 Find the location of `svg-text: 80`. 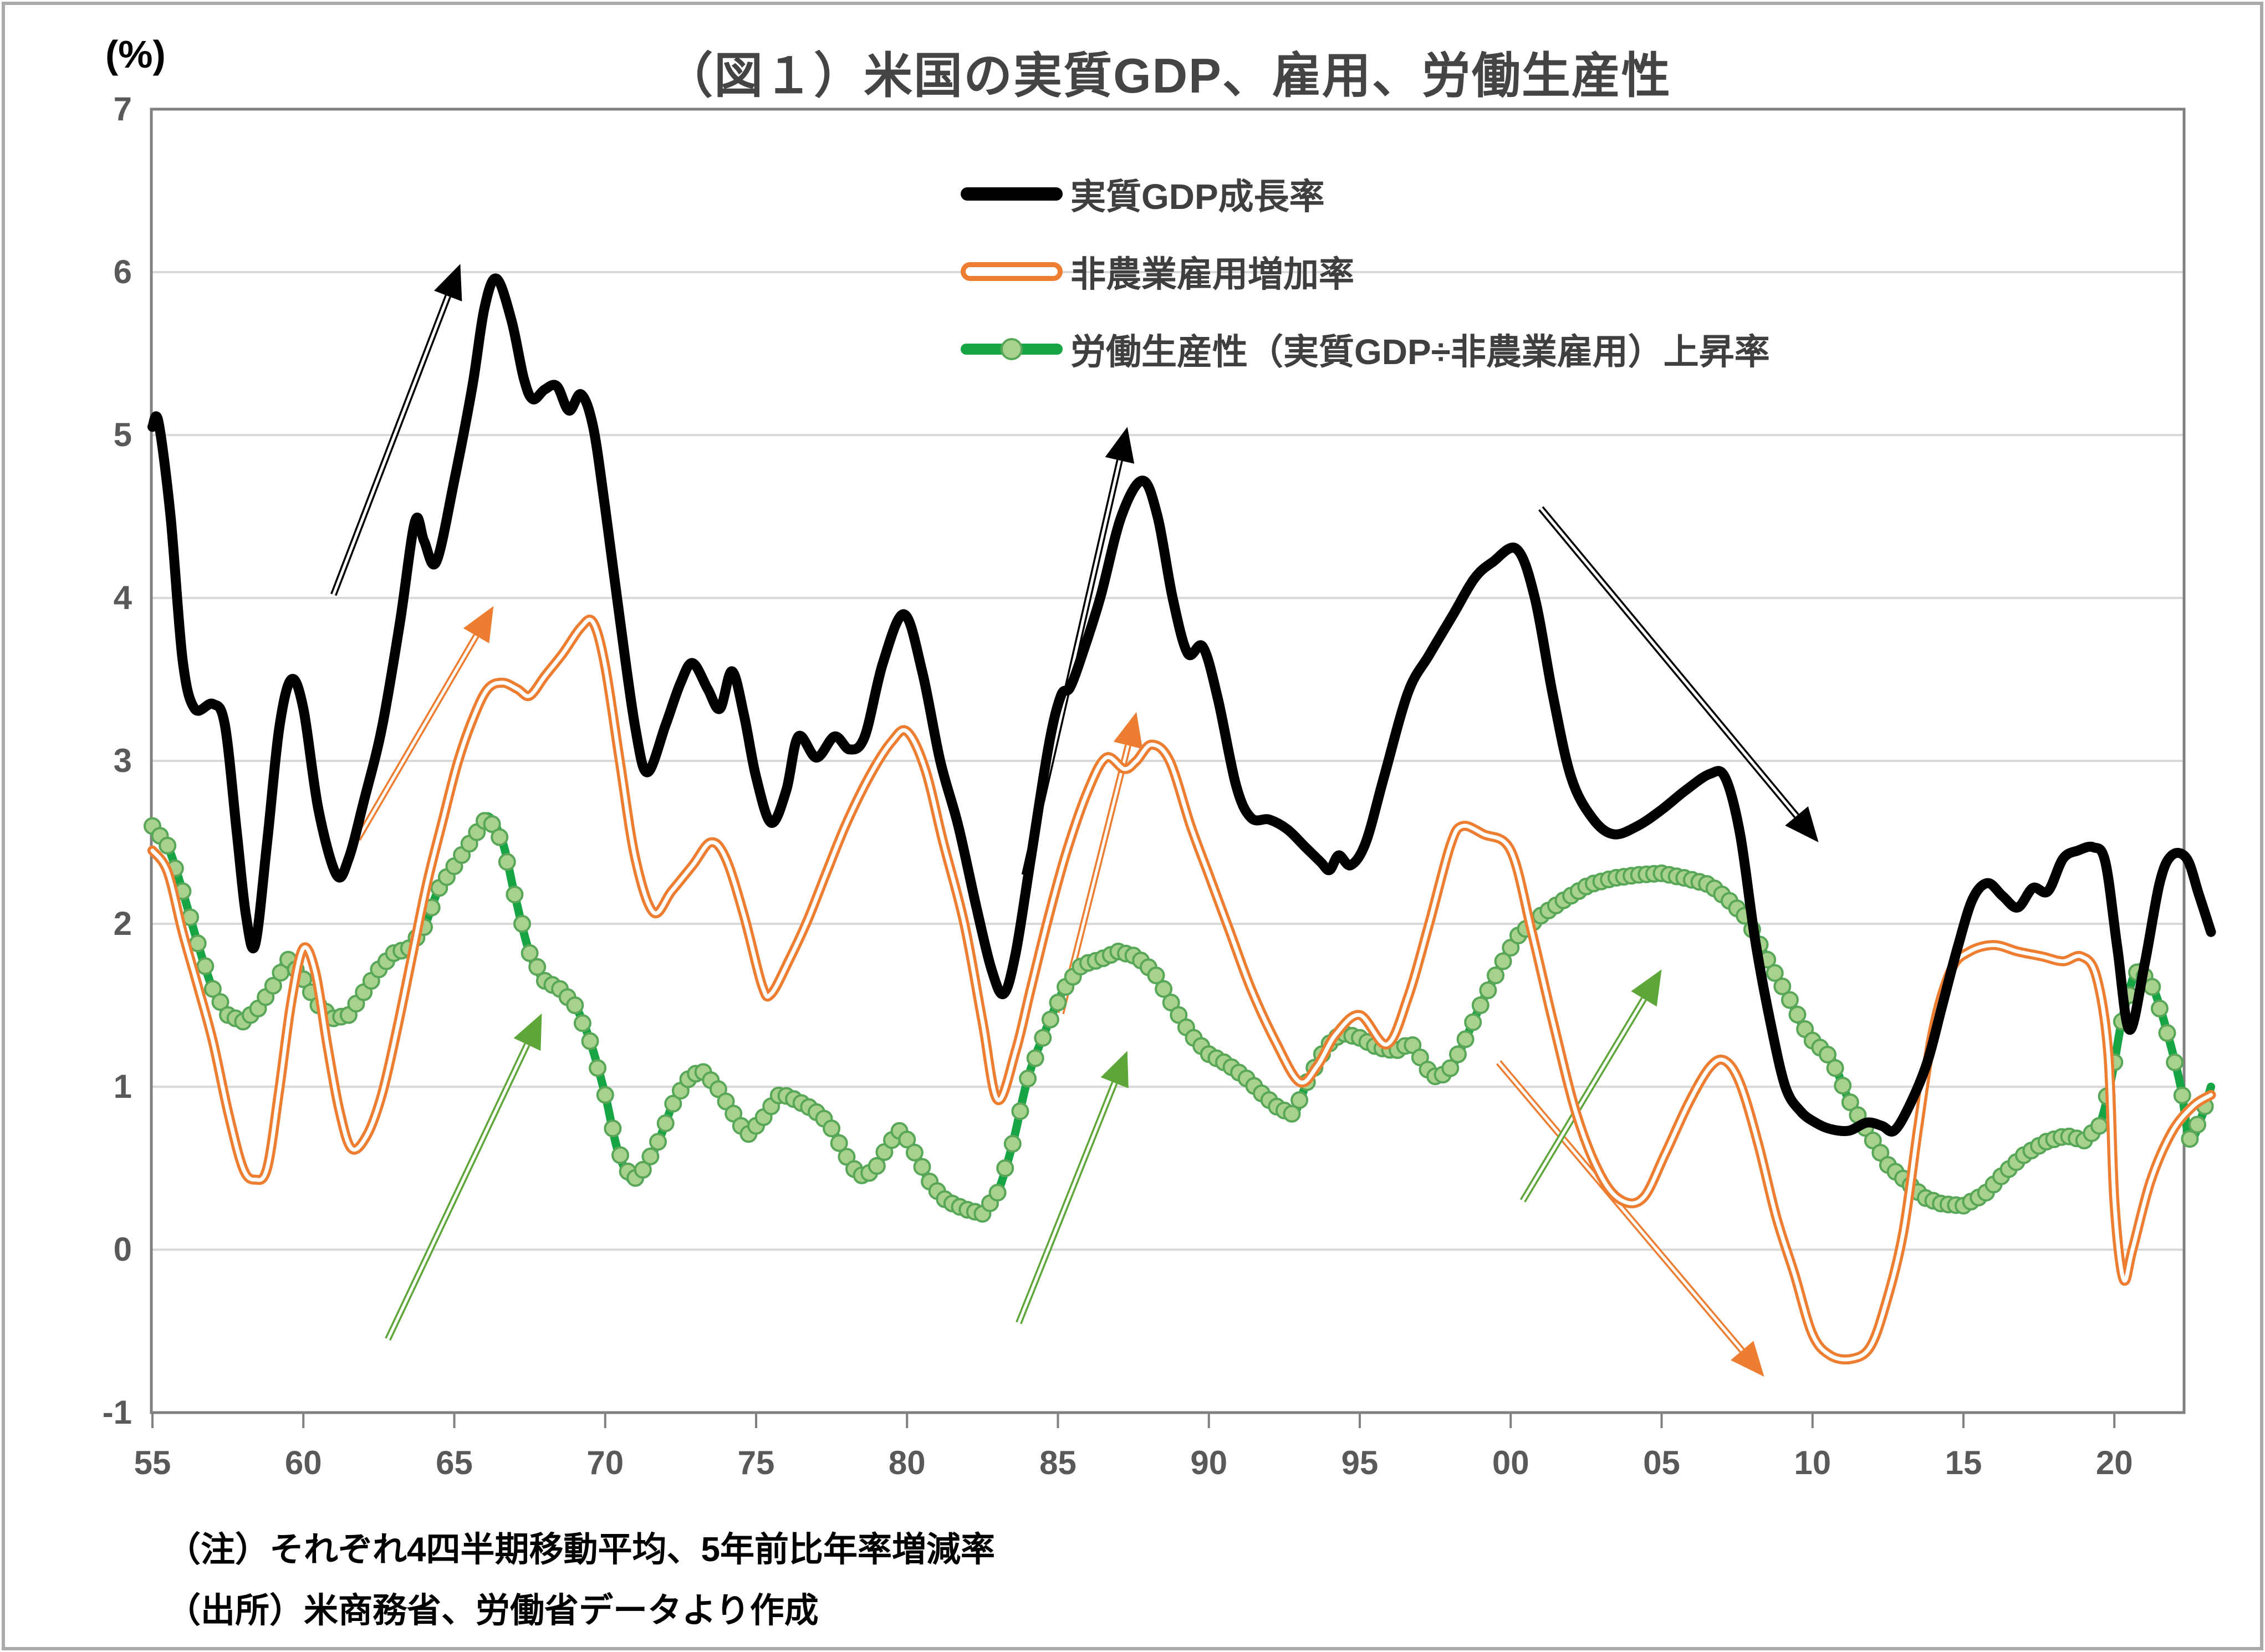

svg-text: 80 is located at coordinates (907, 1462).